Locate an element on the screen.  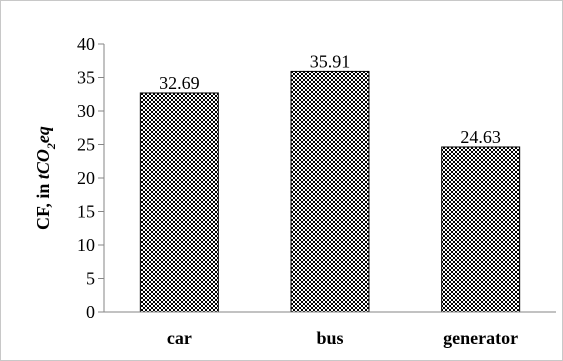
y-tick-label: 35 is located at coordinates (86, 78).